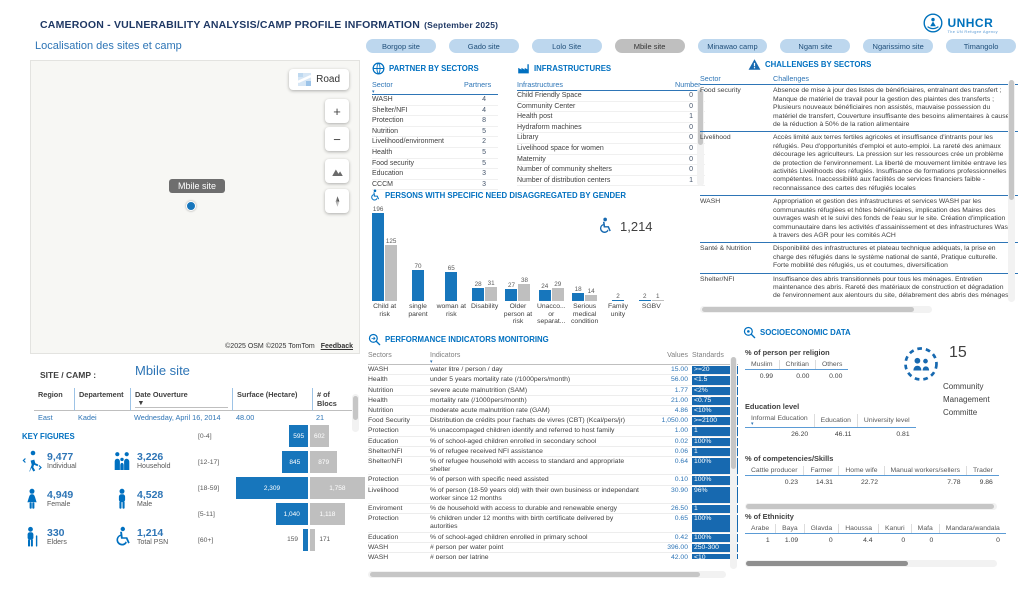 The image size is (1024, 592). I want to click on tab-mbile-site: Mbile site, so click(649, 46).